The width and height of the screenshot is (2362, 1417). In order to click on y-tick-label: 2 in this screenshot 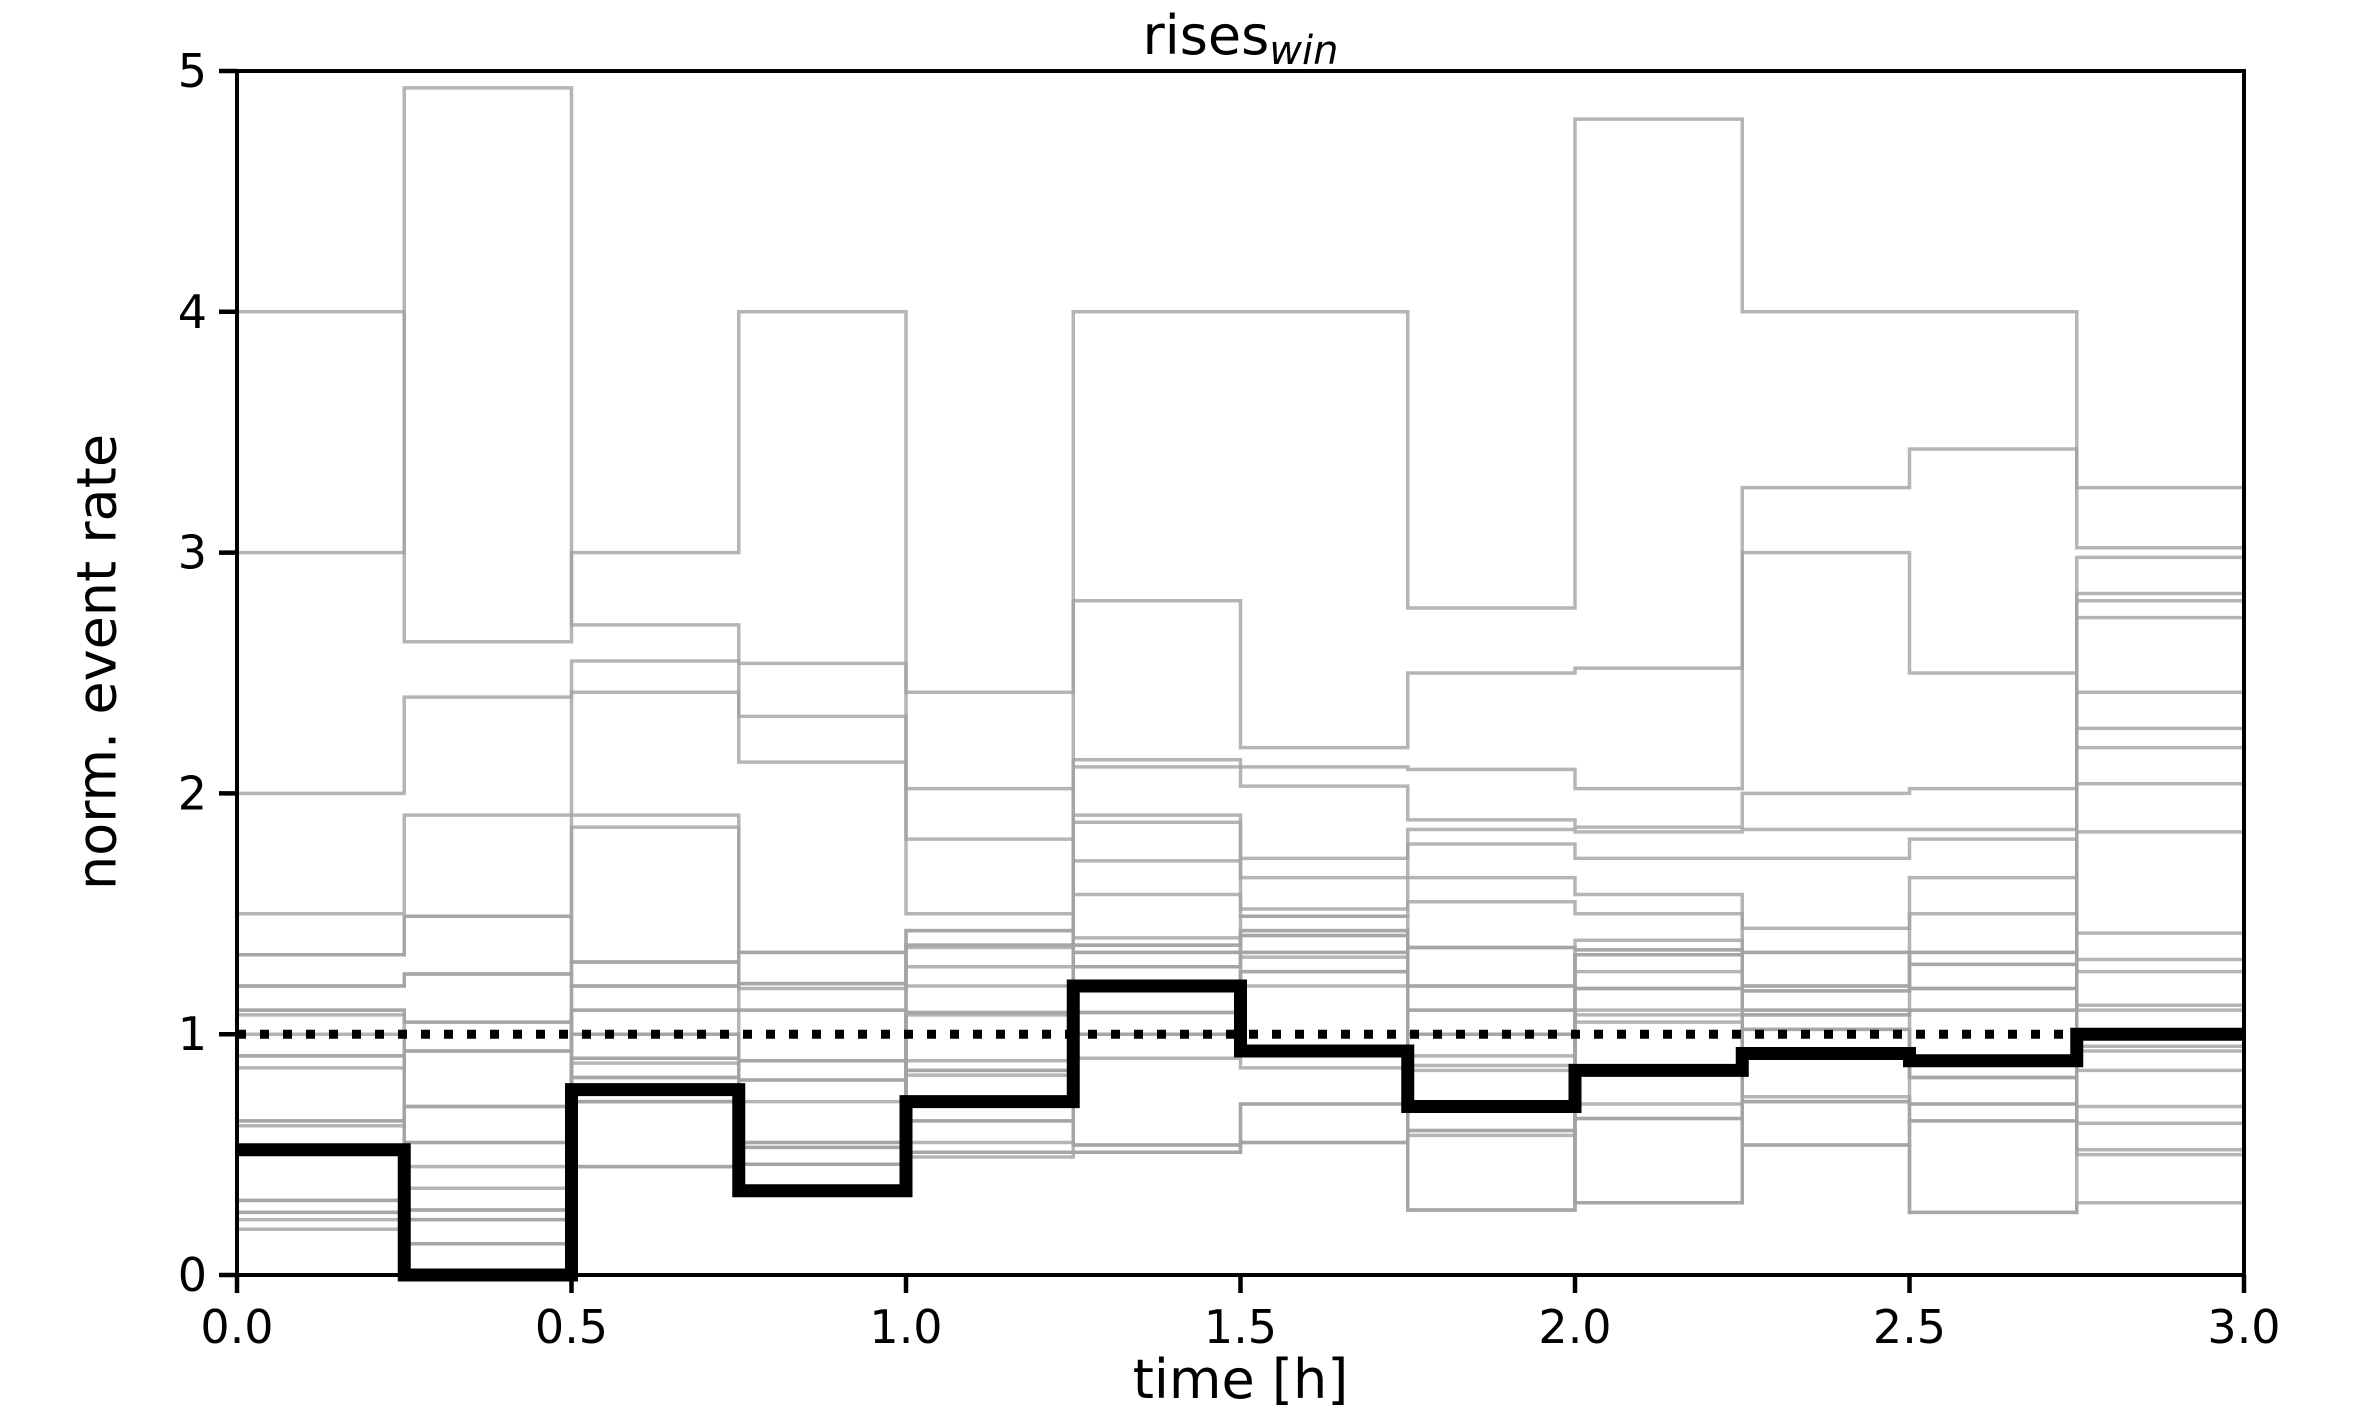, I will do `click(192, 793)`.